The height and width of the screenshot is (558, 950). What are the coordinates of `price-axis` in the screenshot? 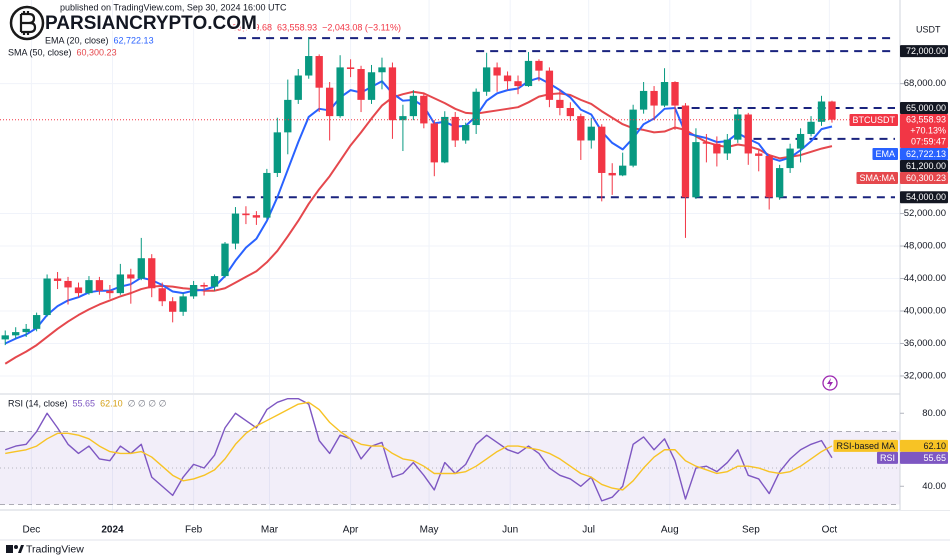 It's located at (925, 255).